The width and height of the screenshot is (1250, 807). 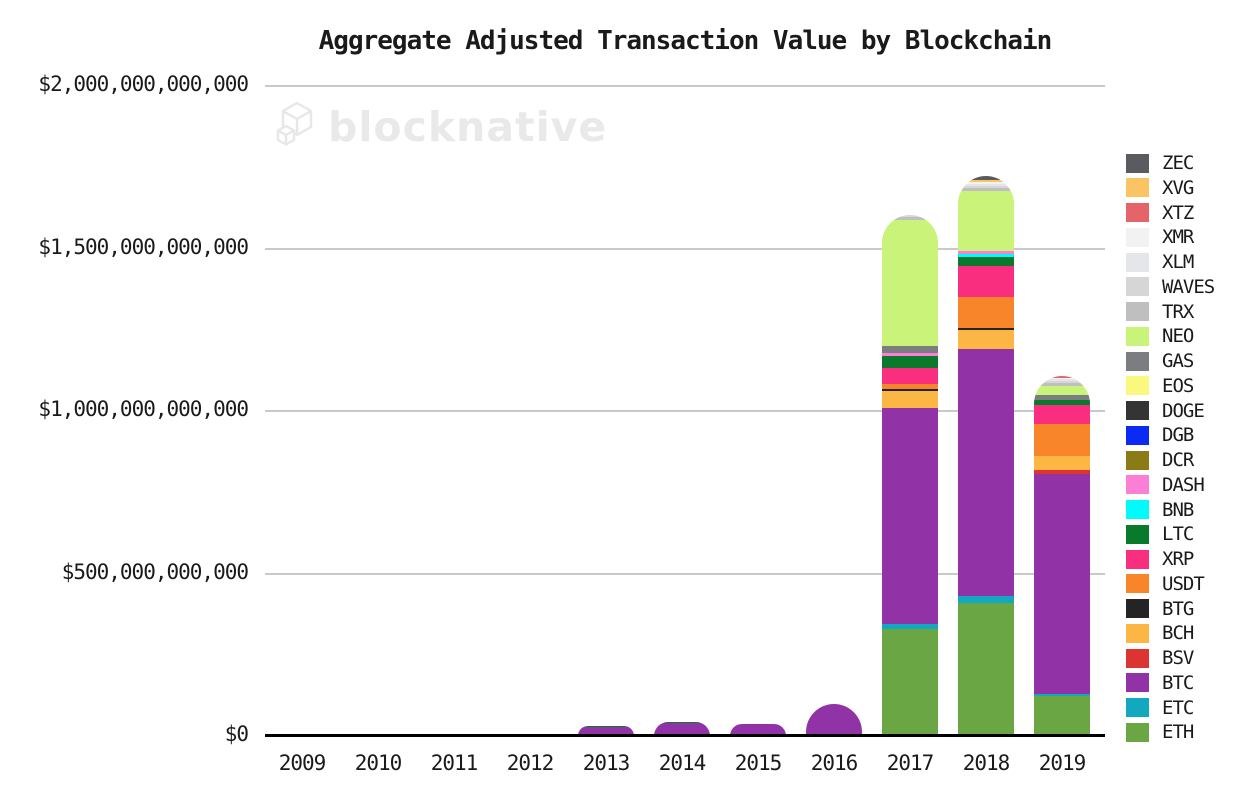 I want to click on legend-swatch-xtz, so click(x=1137, y=212).